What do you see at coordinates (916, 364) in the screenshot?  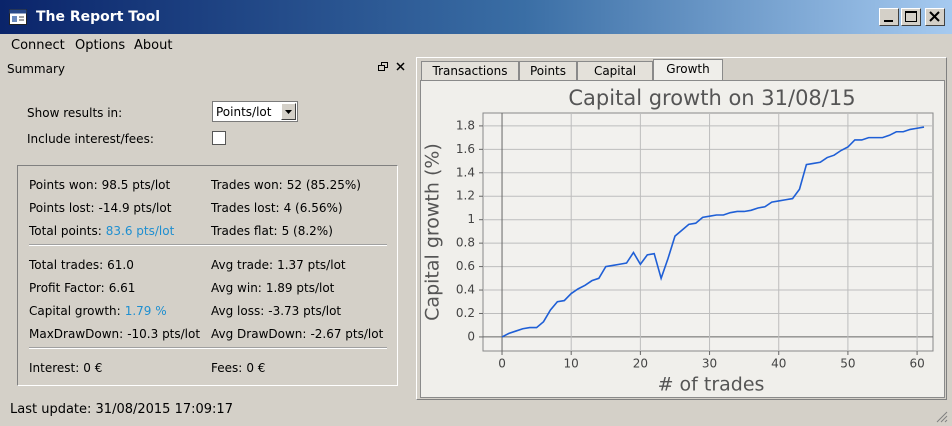 I see `x-tick-label: 60` at bounding box center [916, 364].